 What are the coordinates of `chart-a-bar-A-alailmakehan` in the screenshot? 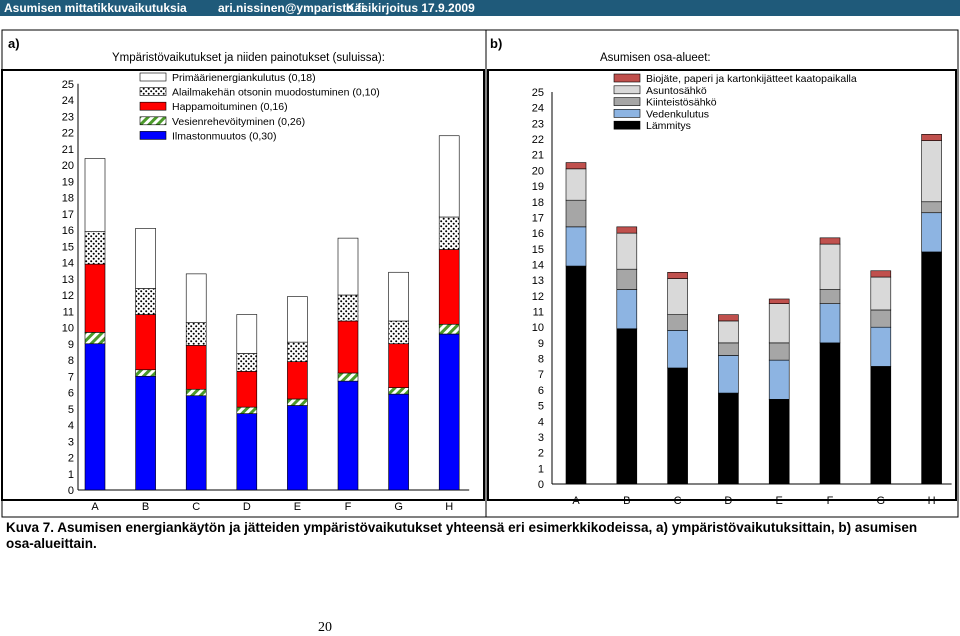 It's located at (95, 248).